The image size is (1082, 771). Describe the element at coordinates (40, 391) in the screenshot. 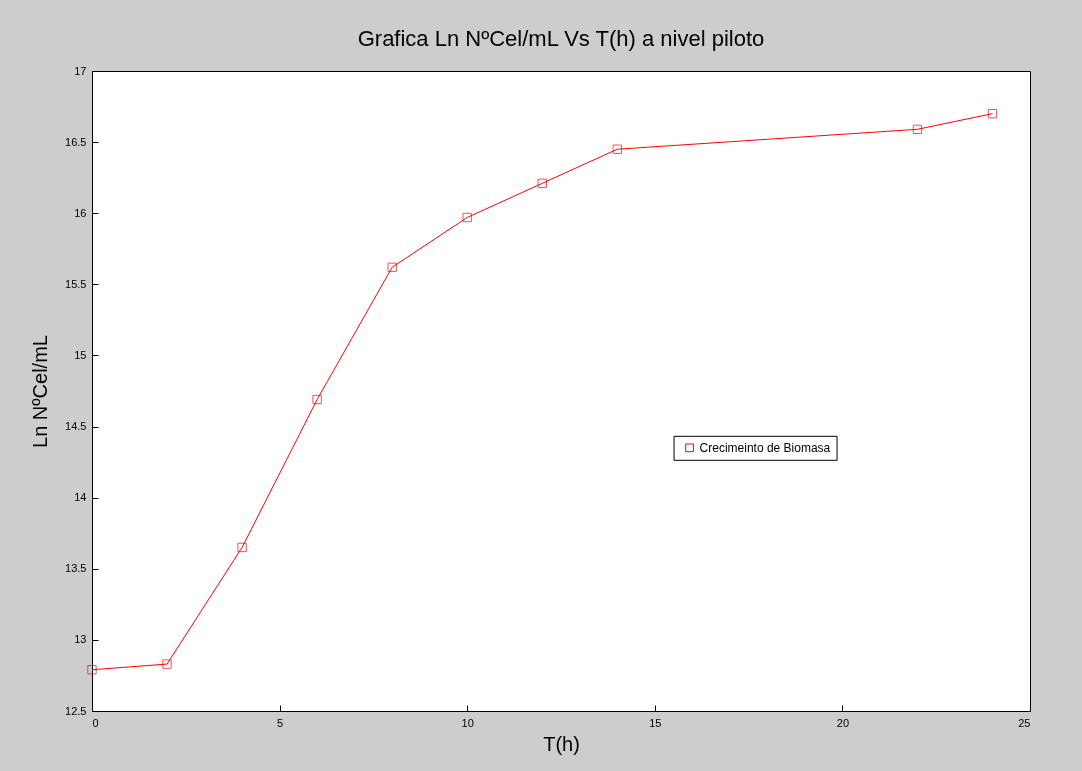

I see `y-axis-title: Ln NºCel/mL` at that location.